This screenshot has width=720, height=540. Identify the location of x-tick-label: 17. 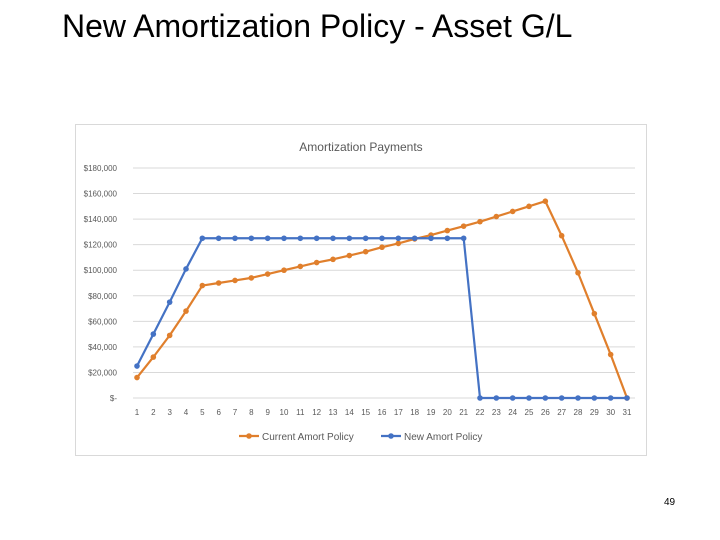
(398, 412).